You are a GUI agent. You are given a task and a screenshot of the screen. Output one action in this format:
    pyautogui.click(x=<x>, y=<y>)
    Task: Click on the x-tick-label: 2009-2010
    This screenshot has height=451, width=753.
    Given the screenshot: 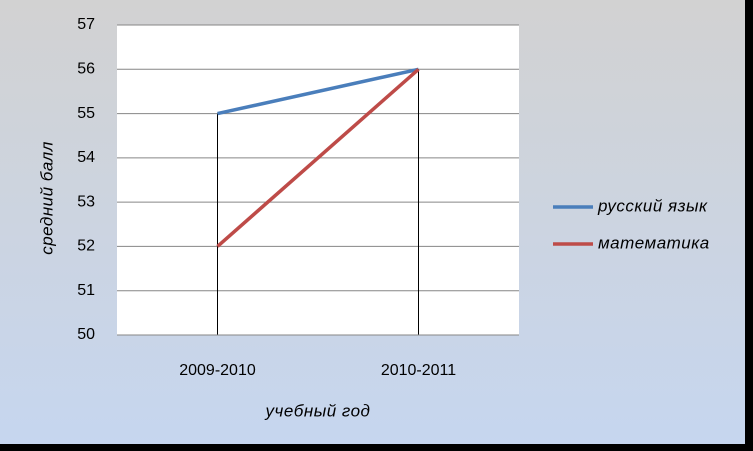 What is the action you would take?
    pyautogui.click(x=217, y=370)
    